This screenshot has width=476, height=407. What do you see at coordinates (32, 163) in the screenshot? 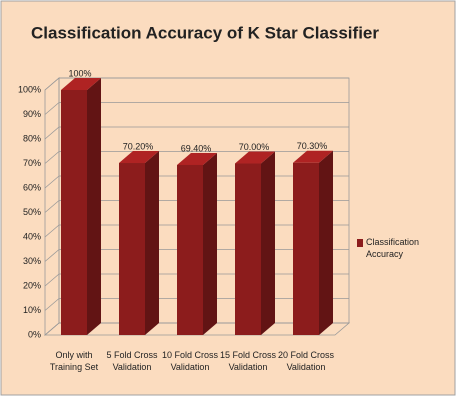
I see `y-tick-label: 70%` at bounding box center [32, 163].